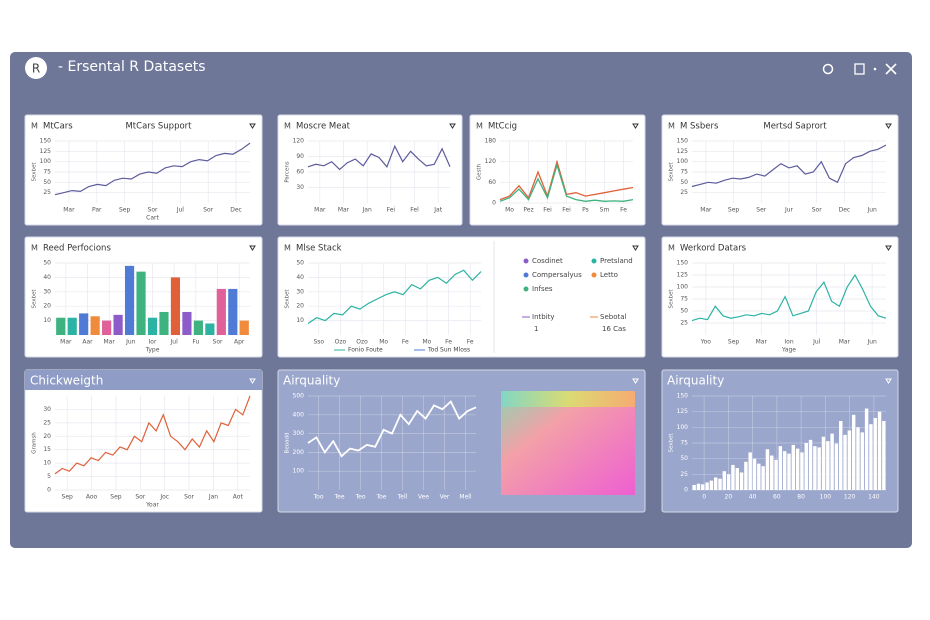 The height and width of the screenshot is (620, 930). Describe the element at coordinates (288, 171) in the screenshot. I see `y-axis-label: Parcens` at that location.